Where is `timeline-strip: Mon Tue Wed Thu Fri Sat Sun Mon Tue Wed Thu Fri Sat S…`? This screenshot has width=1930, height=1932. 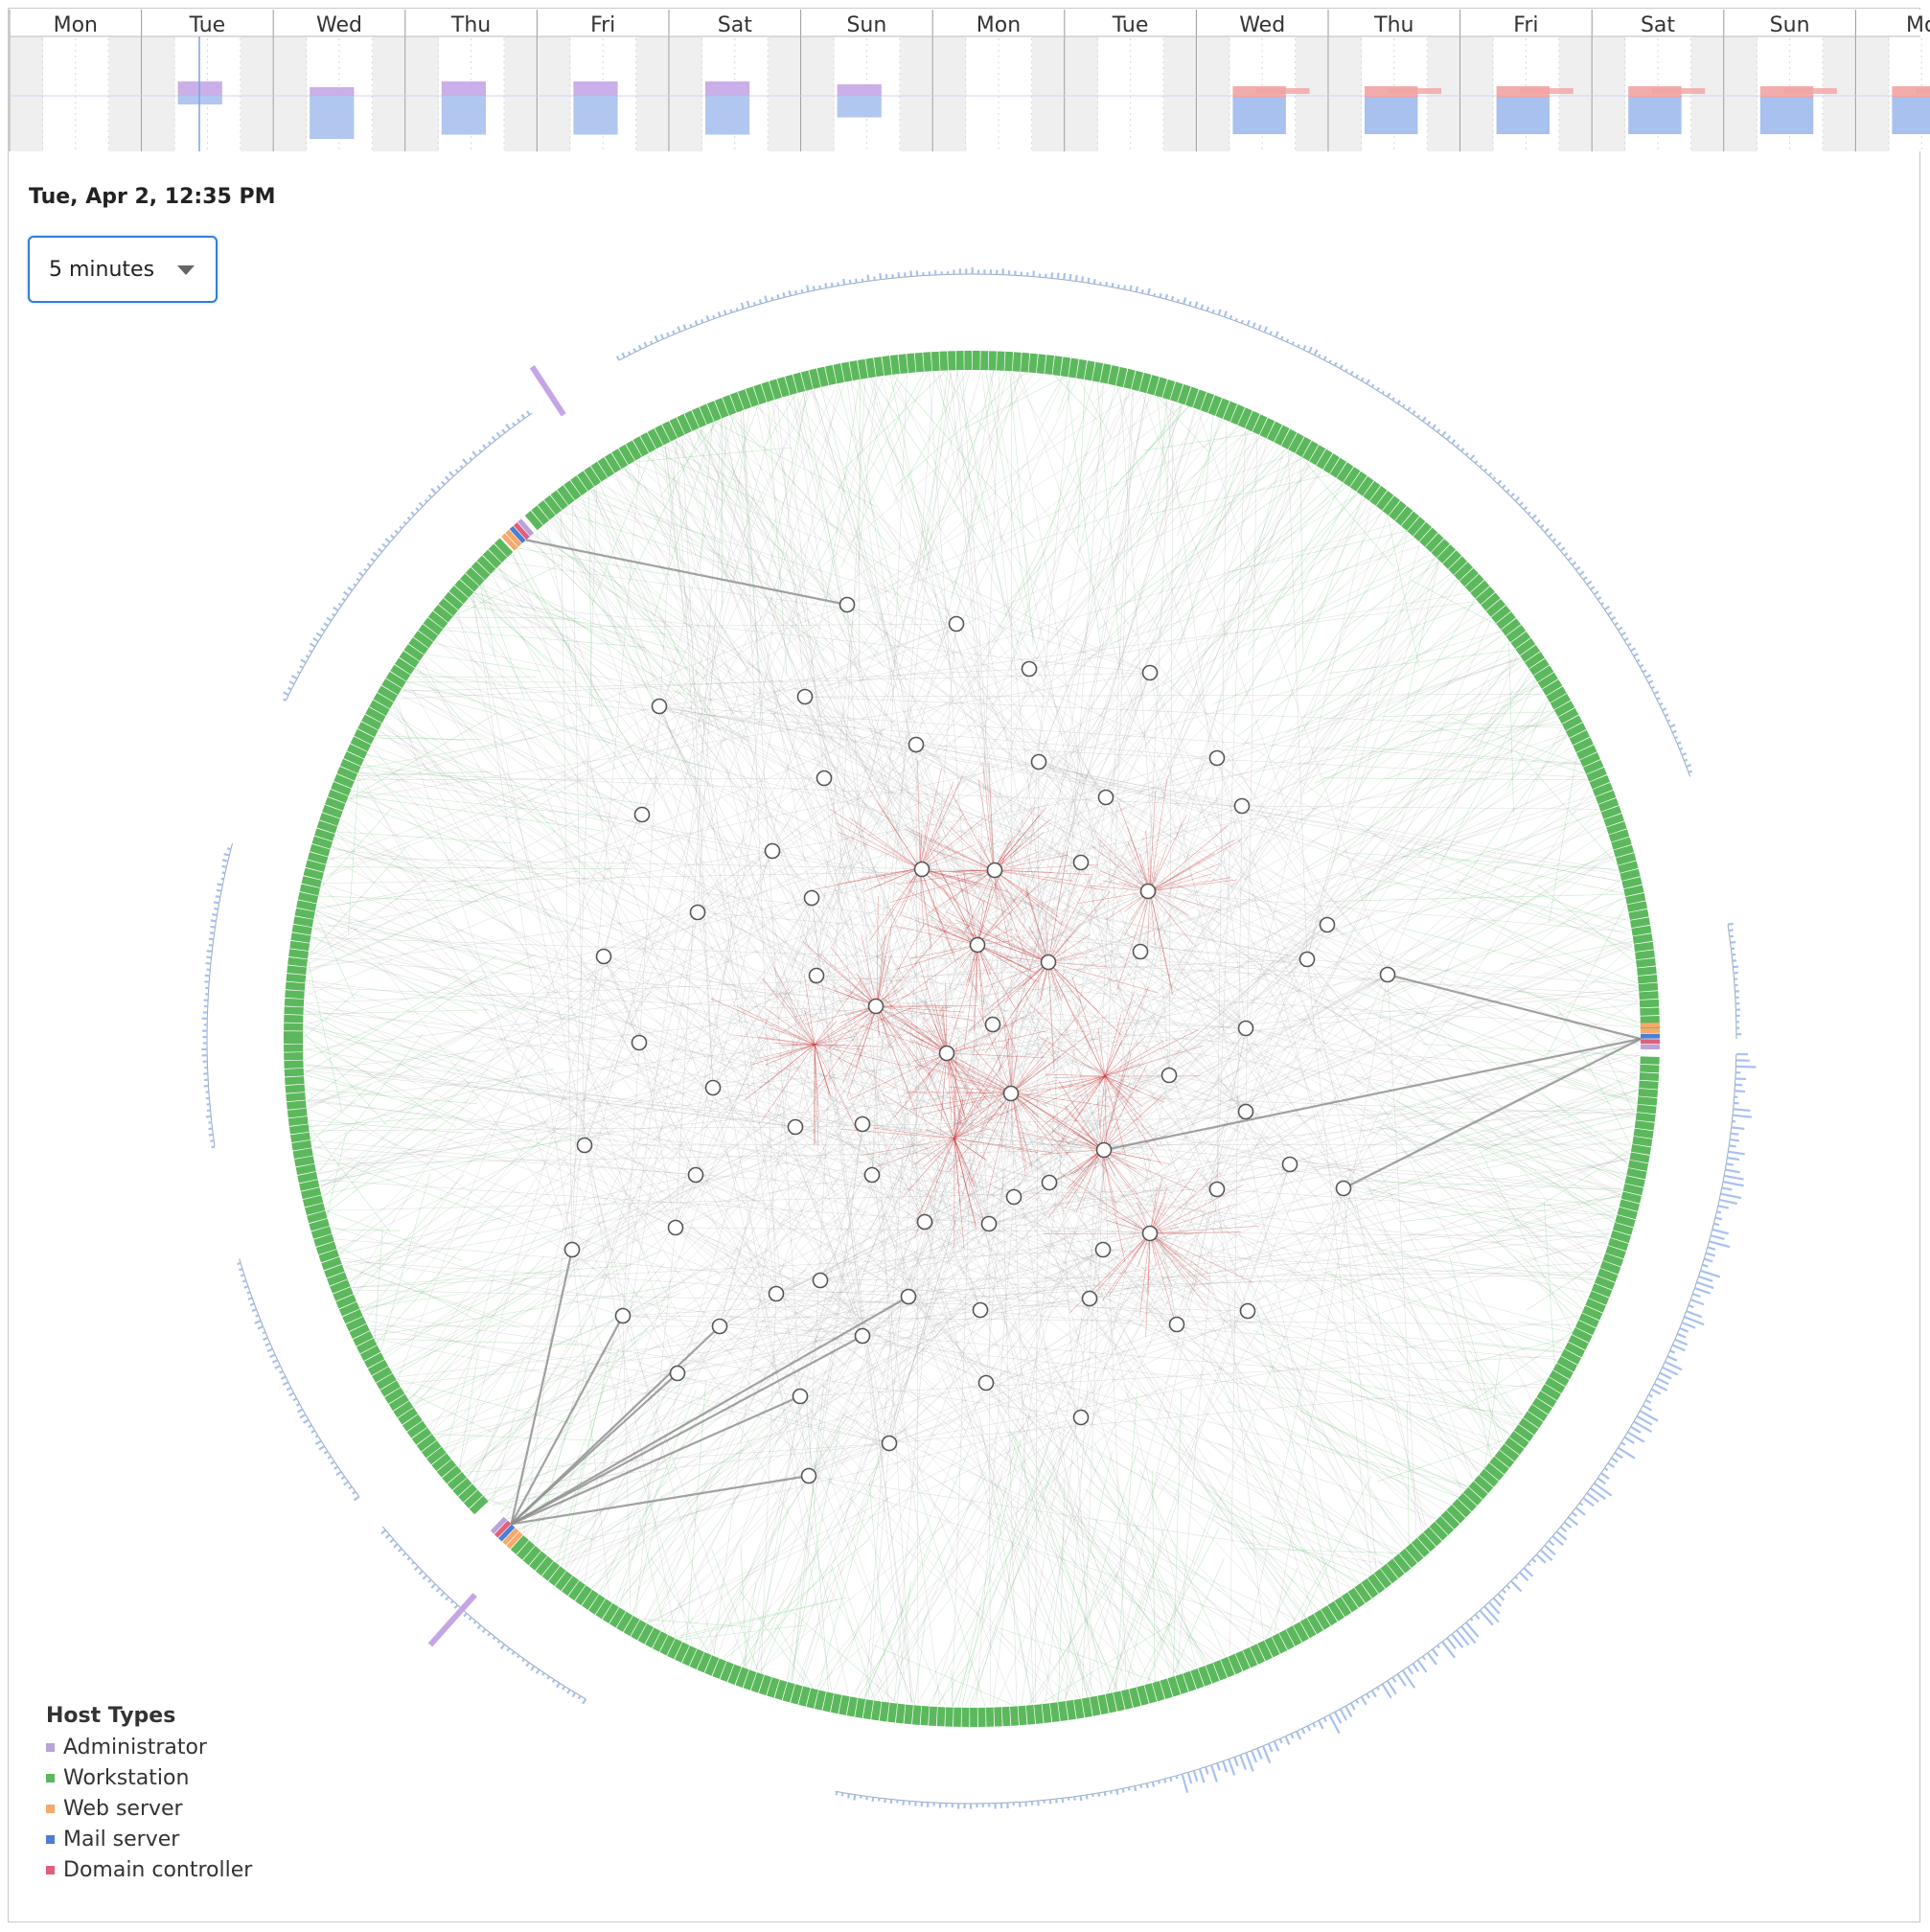 timeline-strip: Mon Tue Wed Thu Fri Sat Sun Mon Tue Wed Thu Fri Sat S… is located at coordinates (969, 80).